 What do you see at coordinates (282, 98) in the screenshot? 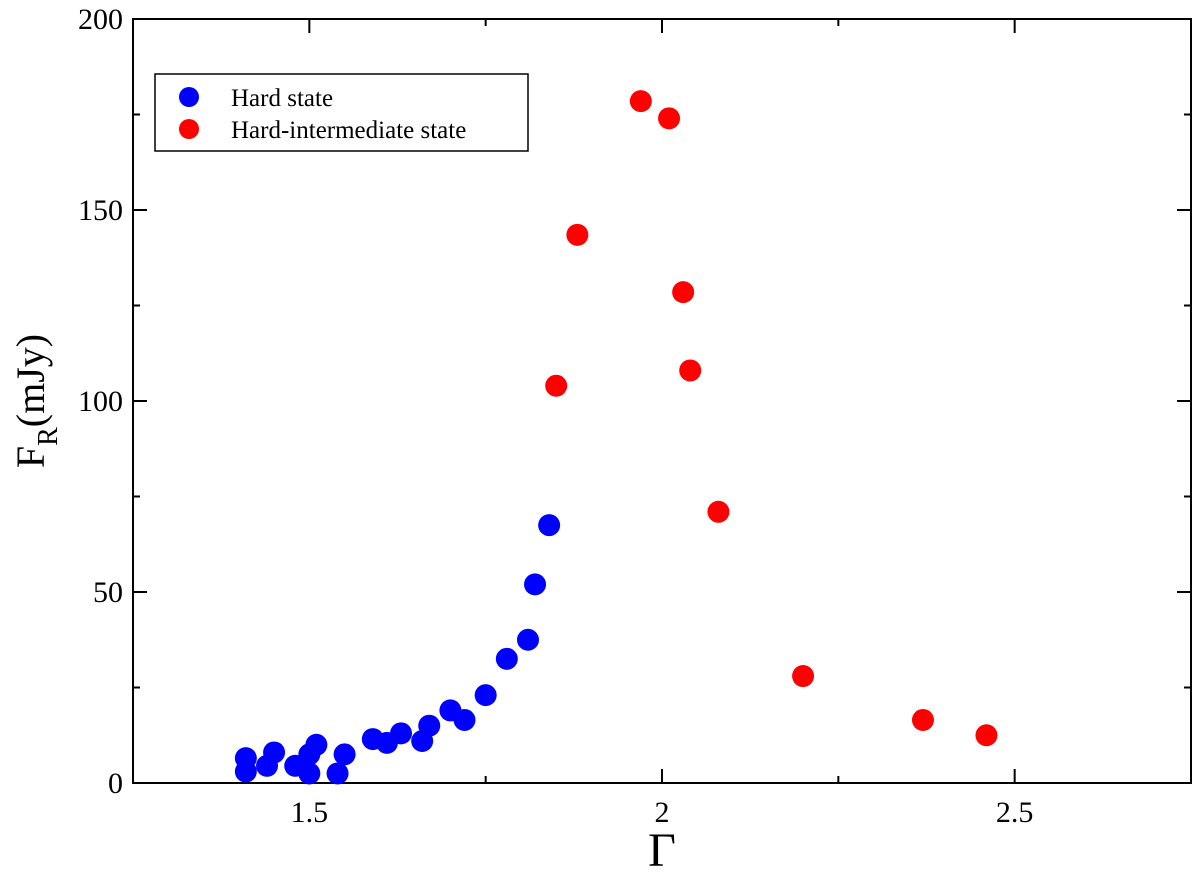
I see `legend-label-hard-state: Hard state` at bounding box center [282, 98].